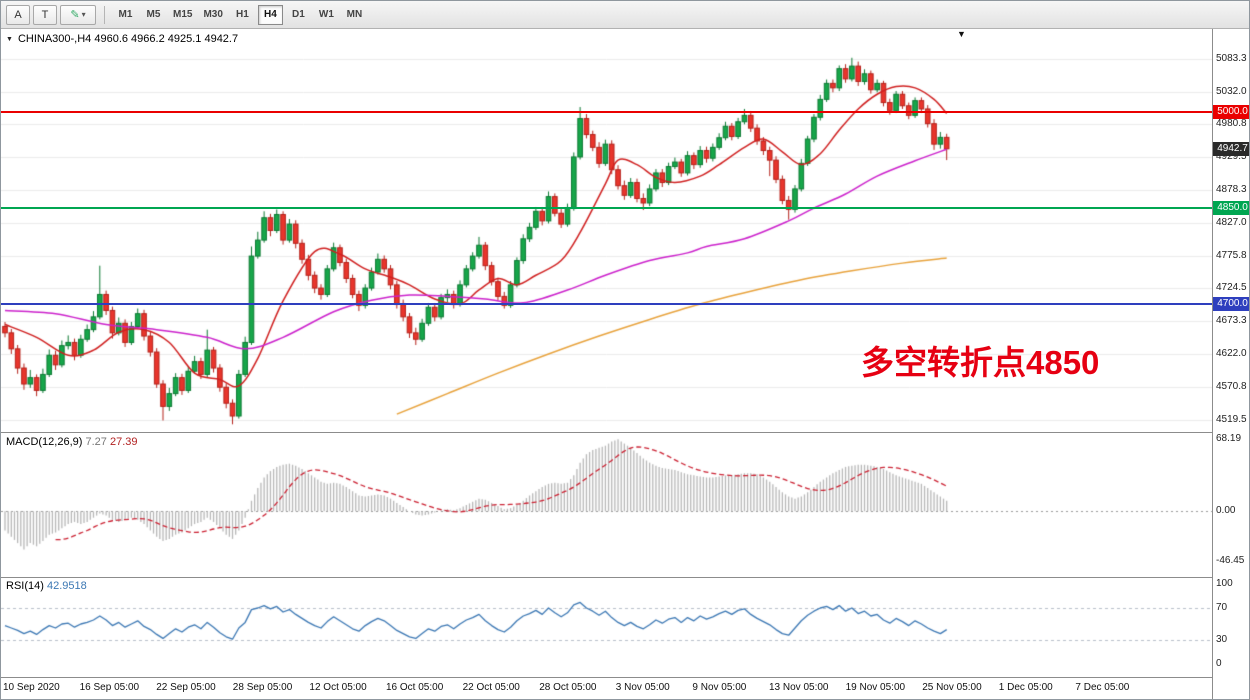 Image resolution: width=1250 pixels, height=700 pixels. I want to click on rsi-indicator-label: RSI(14) 42.9518, so click(46, 586).